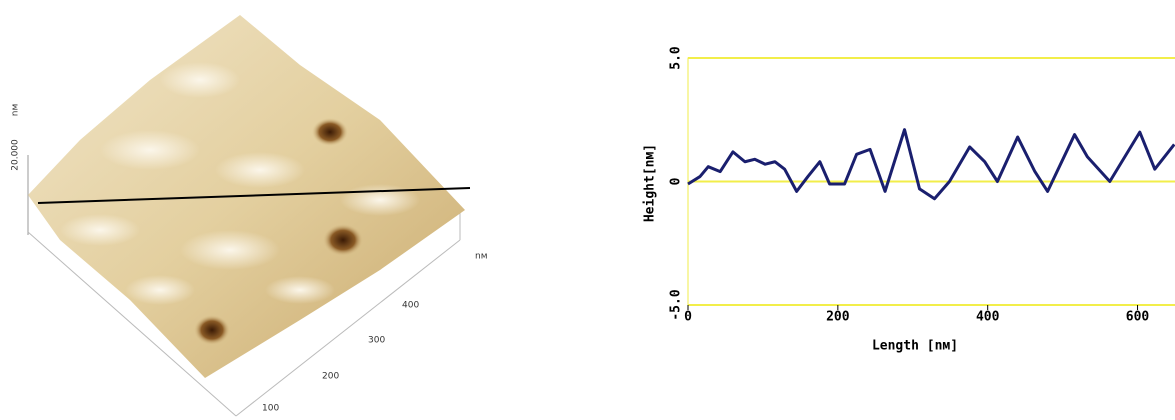 The image size is (1175, 420). What do you see at coordinates (688, 317) in the screenshot?
I see `x-tick-label: 0` at bounding box center [688, 317].